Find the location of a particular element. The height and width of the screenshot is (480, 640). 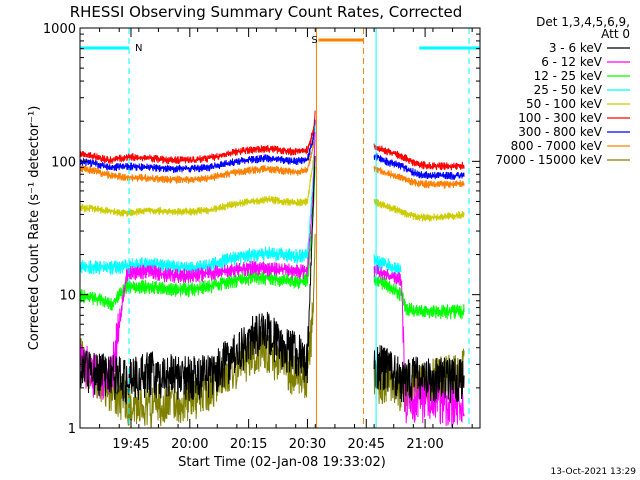

series-line-800-7000-kev-before-gap is located at coordinates (198, 156).